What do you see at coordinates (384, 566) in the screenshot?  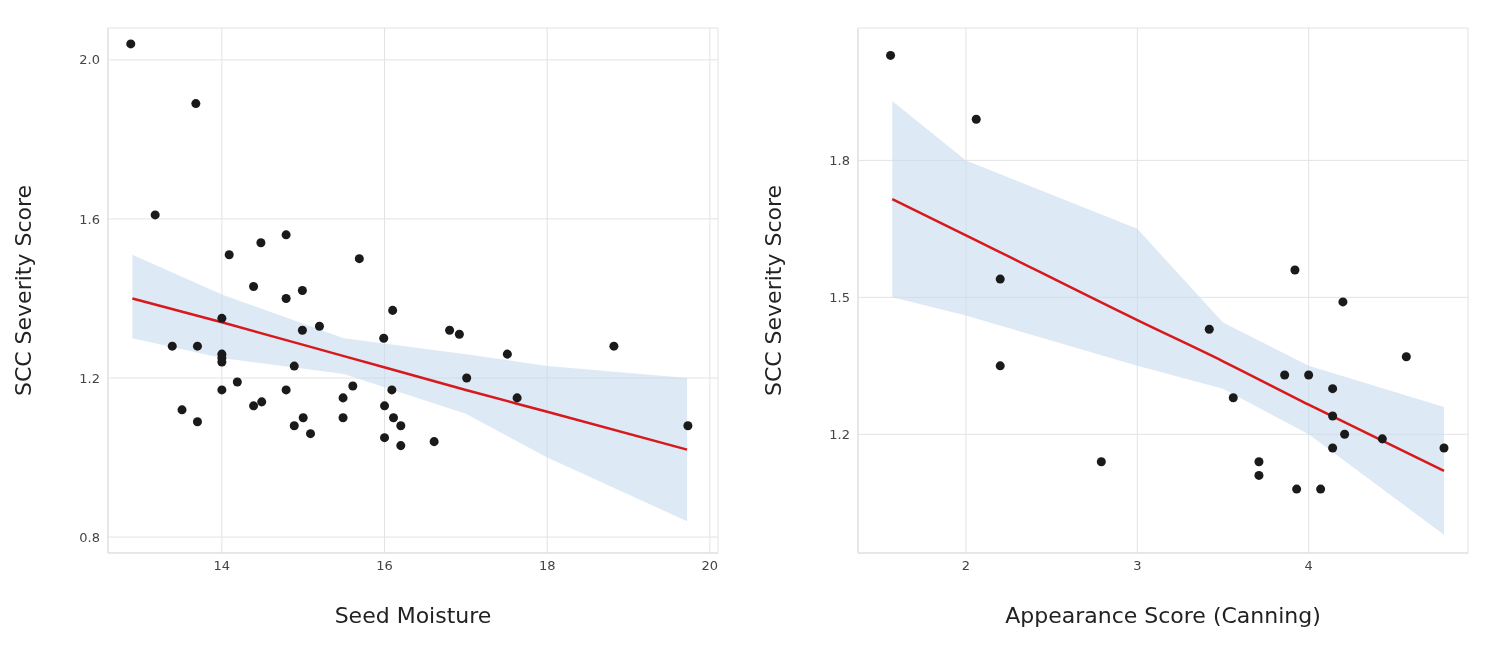 I see `x-tick-label: 16` at bounding box center [384, 566].